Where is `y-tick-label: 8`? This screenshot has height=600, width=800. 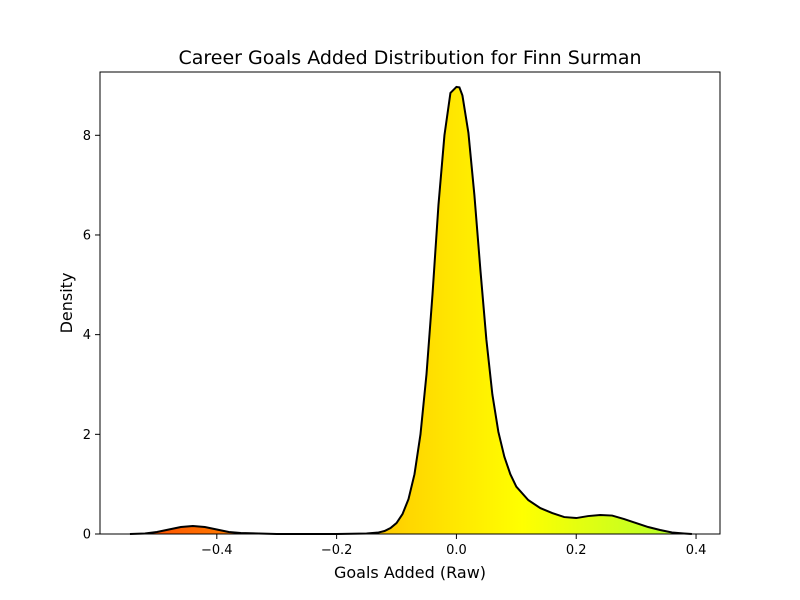 y-tick-label: 8 is located at coordinates (87, 136).